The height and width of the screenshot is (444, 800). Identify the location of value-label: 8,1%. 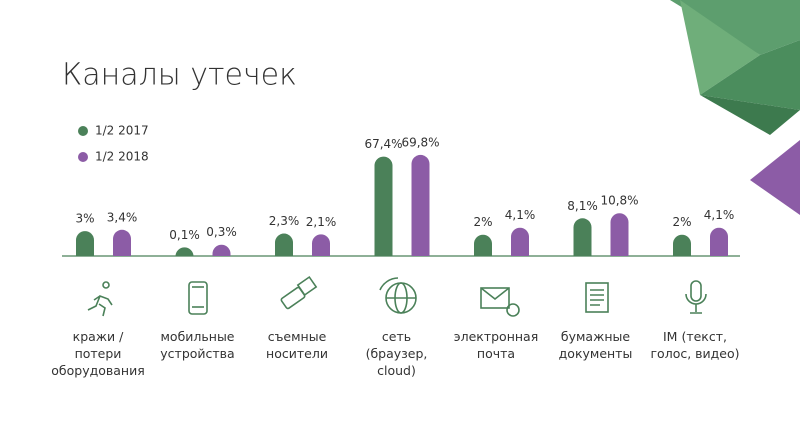
(582, 206).